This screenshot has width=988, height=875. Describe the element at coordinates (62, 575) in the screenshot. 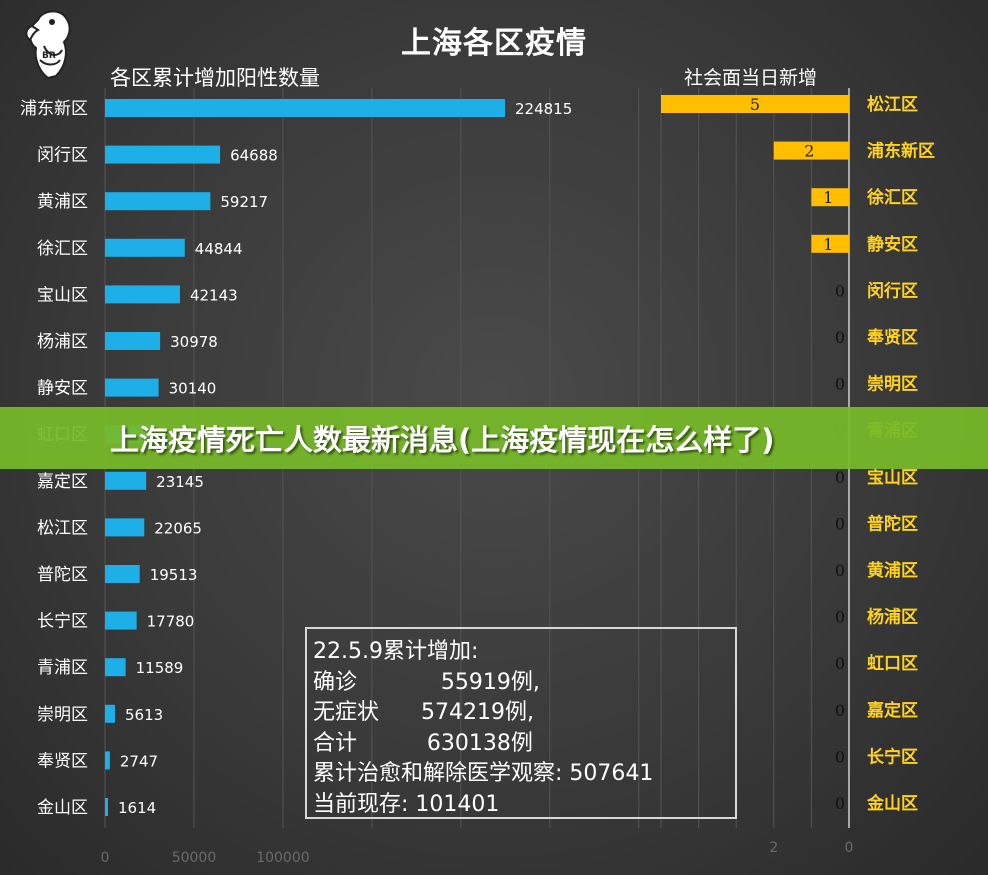

I see `left-category-label: 普陀区` at that location.